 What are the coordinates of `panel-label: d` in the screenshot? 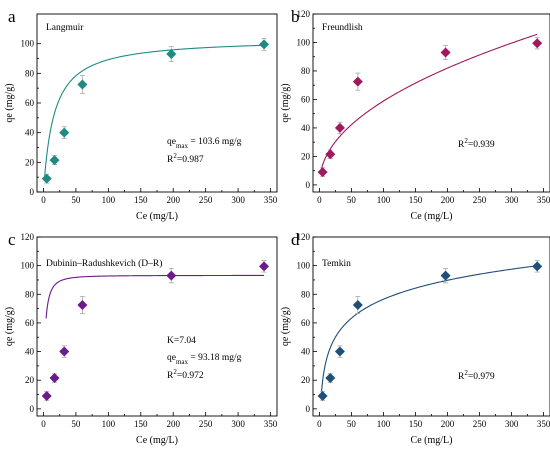 It's located at (295, 239).